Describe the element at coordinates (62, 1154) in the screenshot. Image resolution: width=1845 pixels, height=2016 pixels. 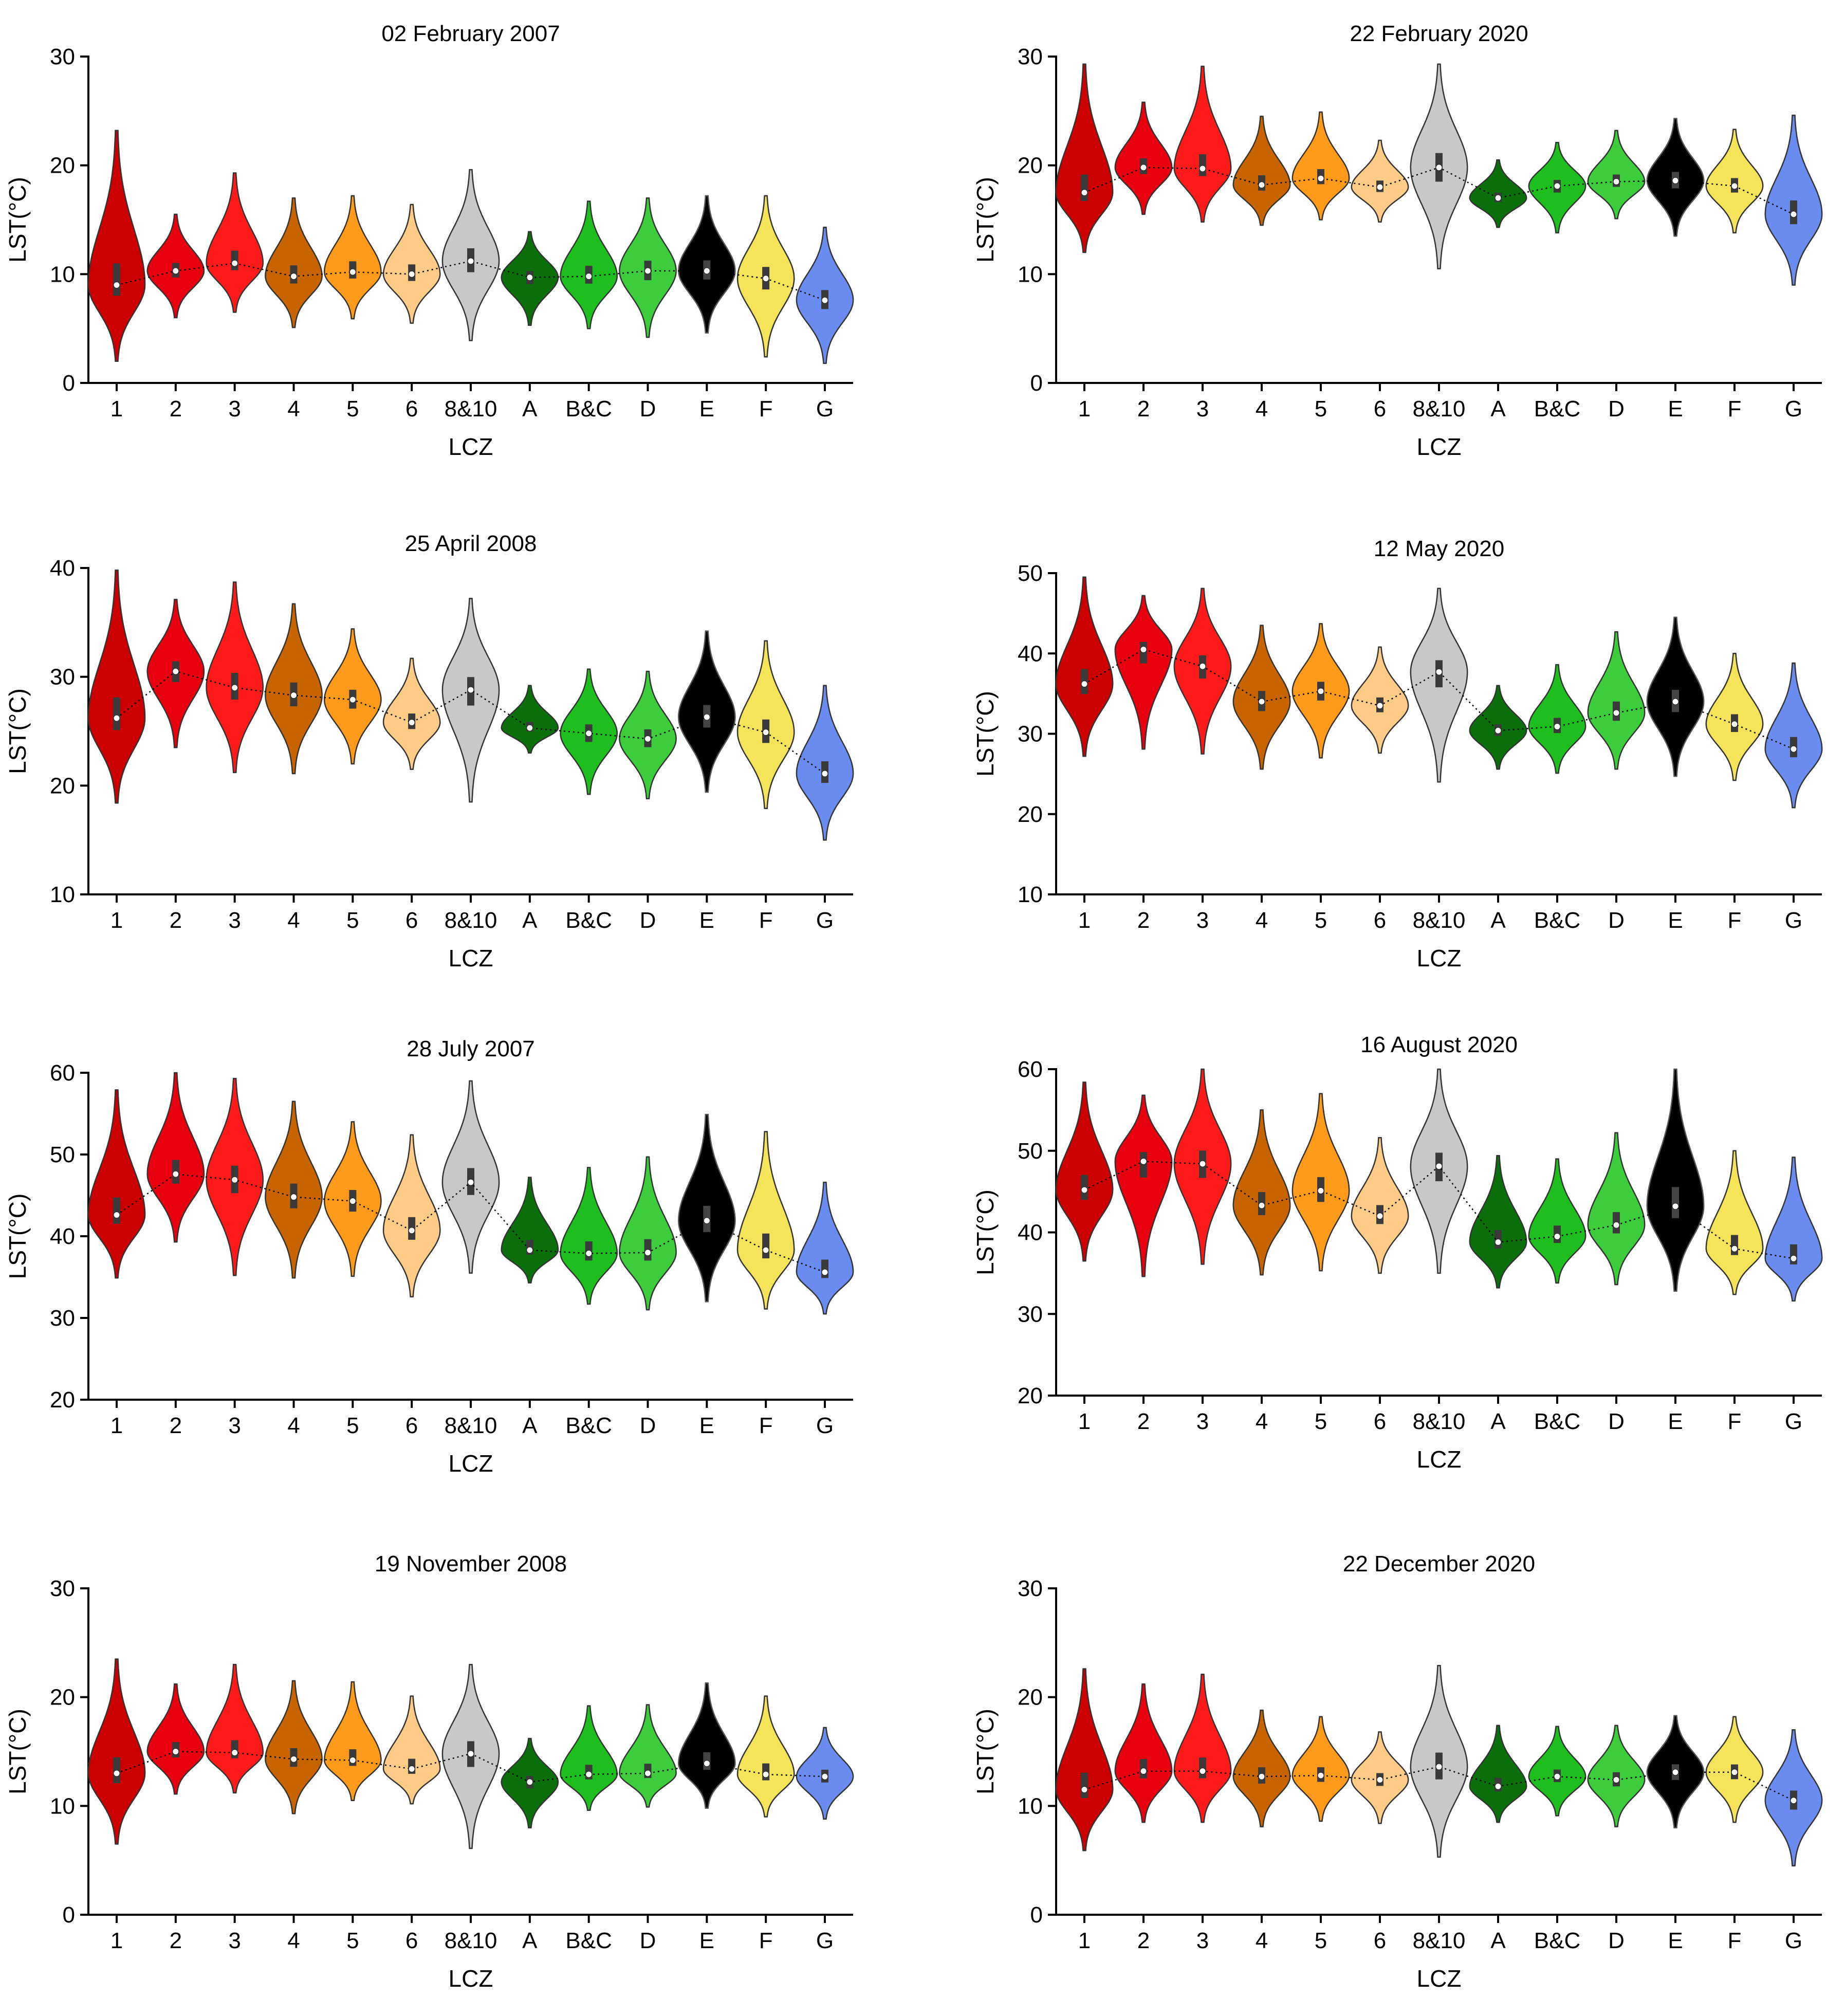
I see `y-tick-label: 50` at that location.